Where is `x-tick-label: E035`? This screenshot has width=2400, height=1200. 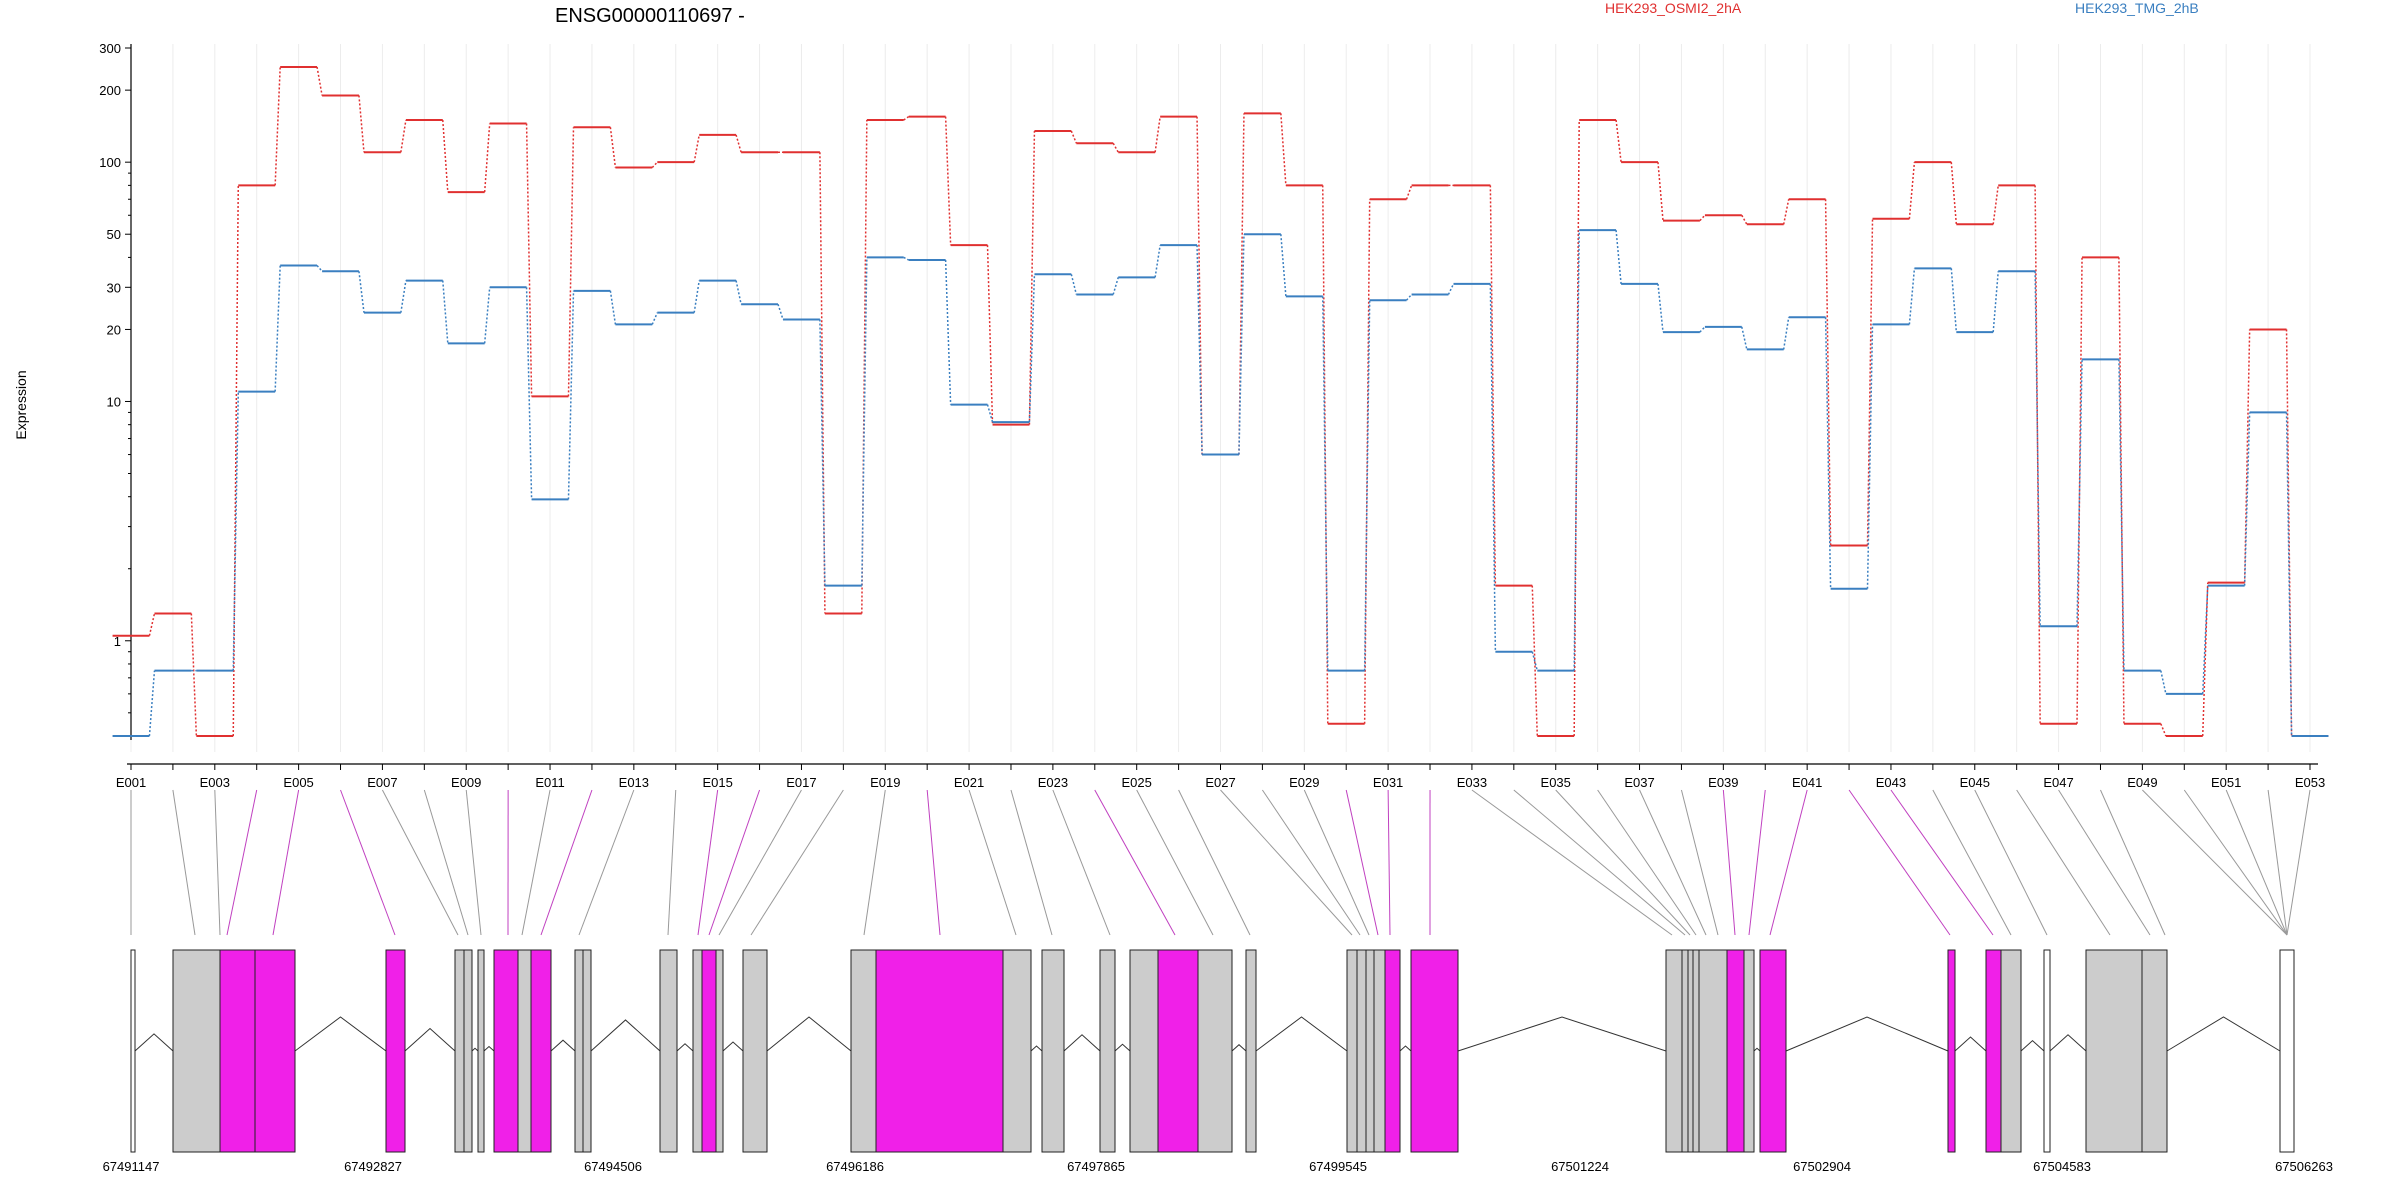 x-tick-label: E035 is located at coordinates (1556, 782).